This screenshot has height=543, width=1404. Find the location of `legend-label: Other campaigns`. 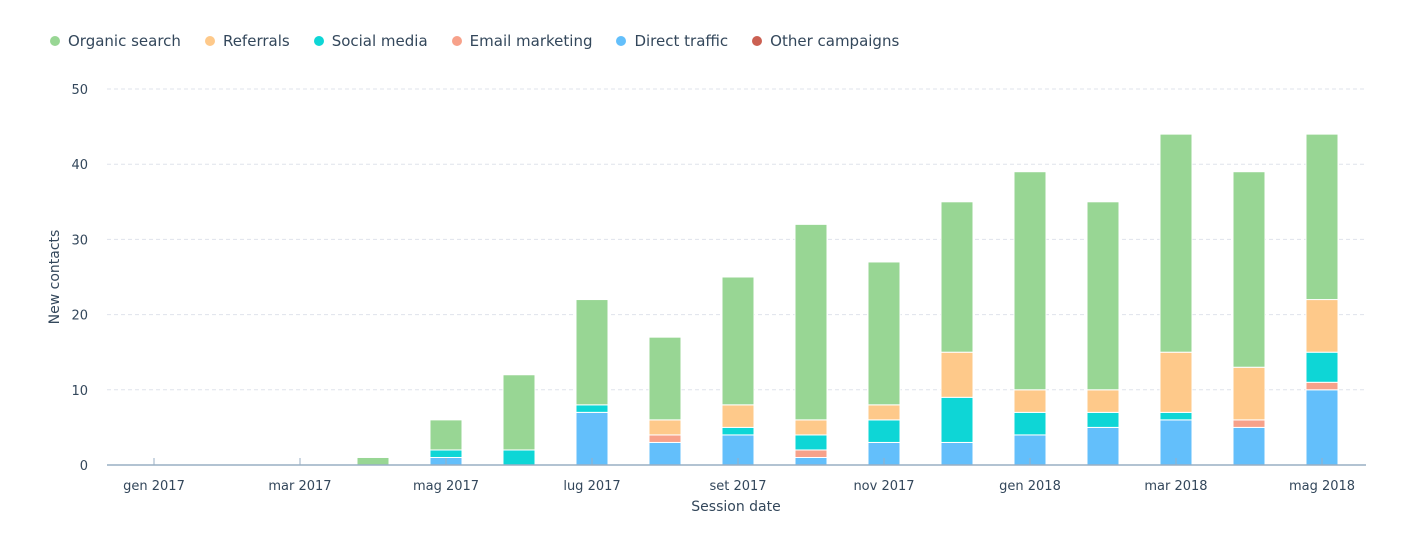

legend-label: Other campaigns is located at coordinates (835, 41).